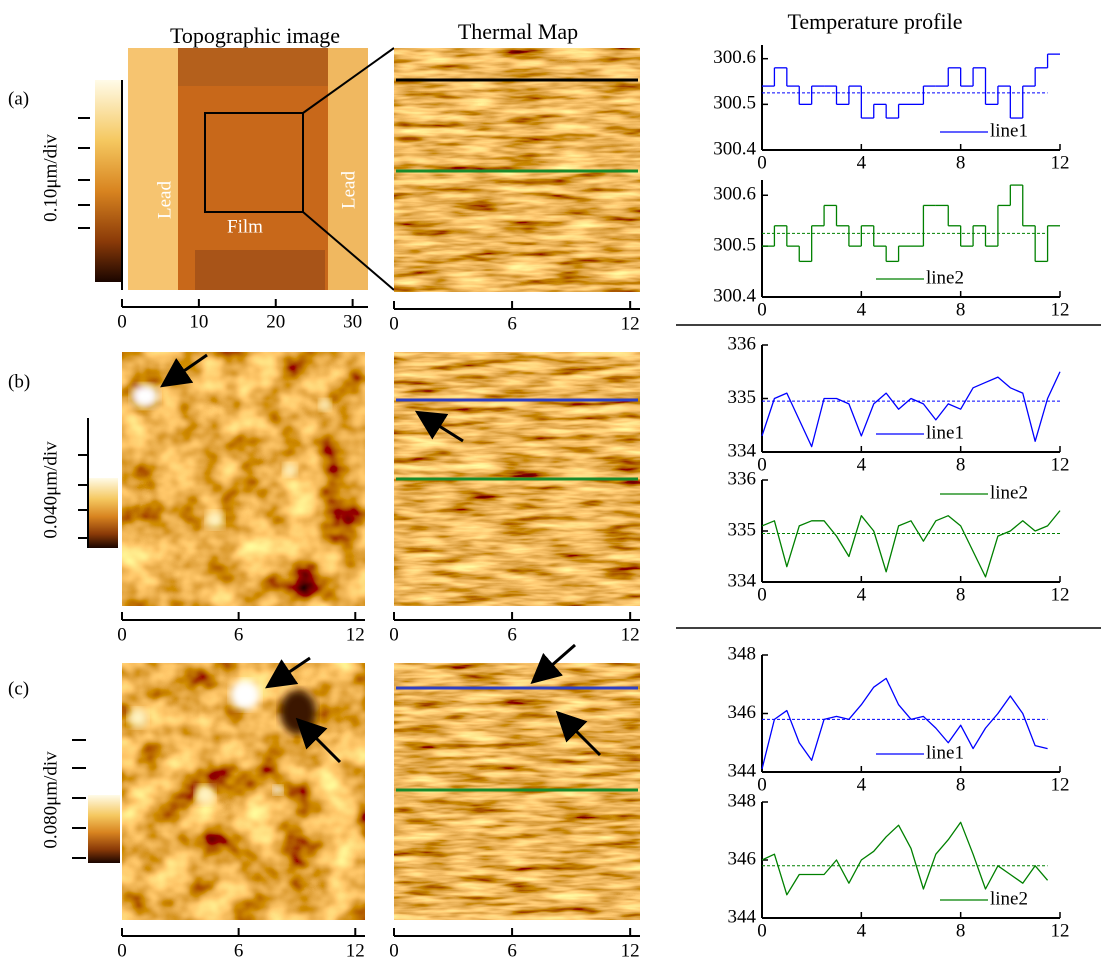 The image size is (1101, 962). I want to click on colorbars, so click(97, 471).